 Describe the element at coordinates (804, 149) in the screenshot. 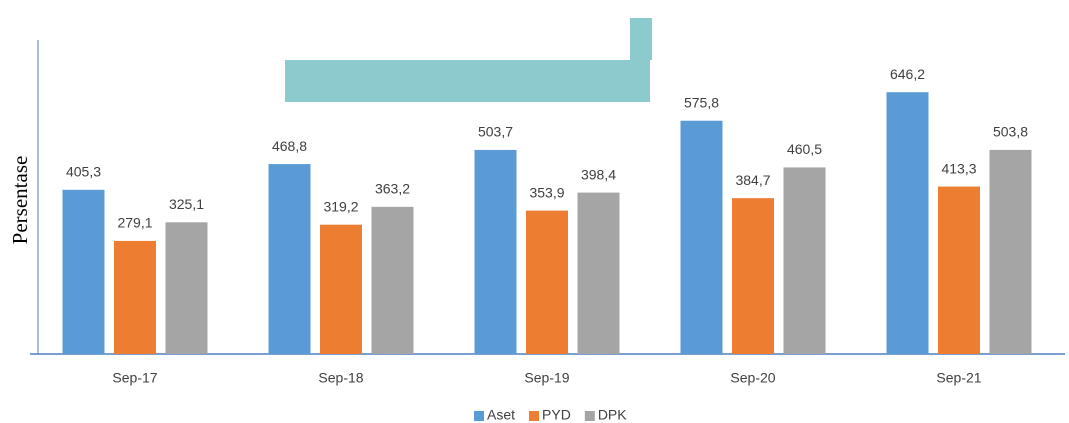

I see `value-label: 460,5` at that location.